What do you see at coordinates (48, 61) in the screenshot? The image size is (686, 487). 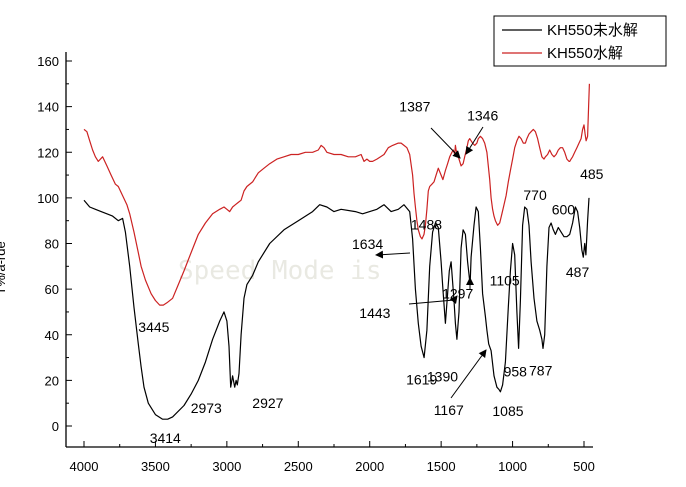 I see `y-tick-label: 160` at bounding box center [48, 61].